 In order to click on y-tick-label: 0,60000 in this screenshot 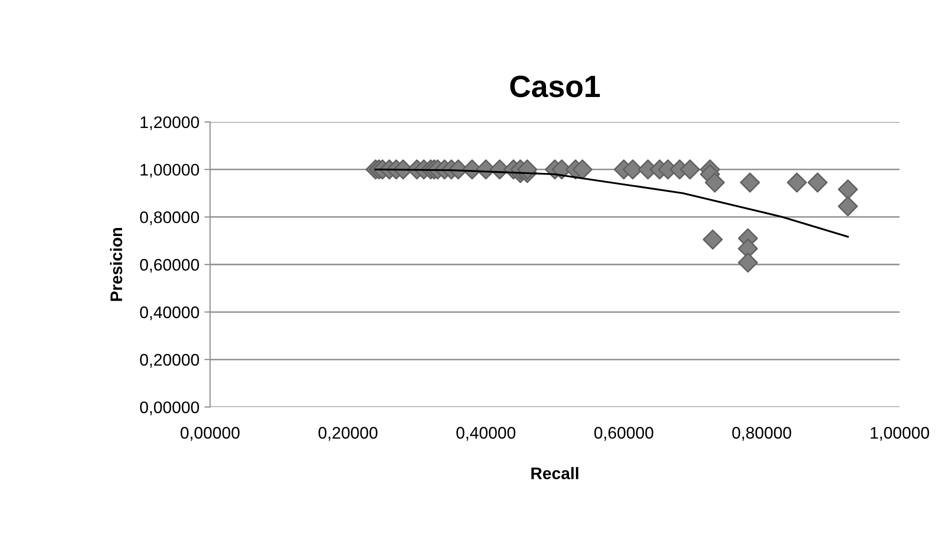, I will do `click(170, 265)`.